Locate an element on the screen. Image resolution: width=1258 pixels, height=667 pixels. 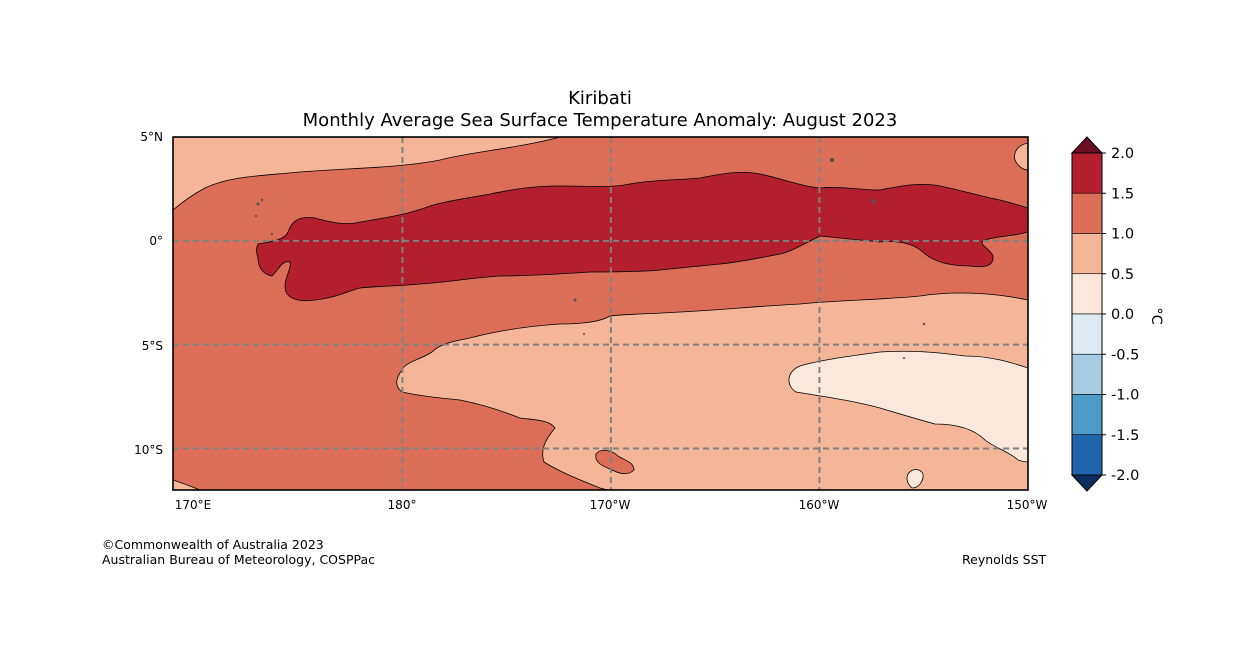
colorbar-tick-label: 1.0 is located at coordinates (1122, 235).